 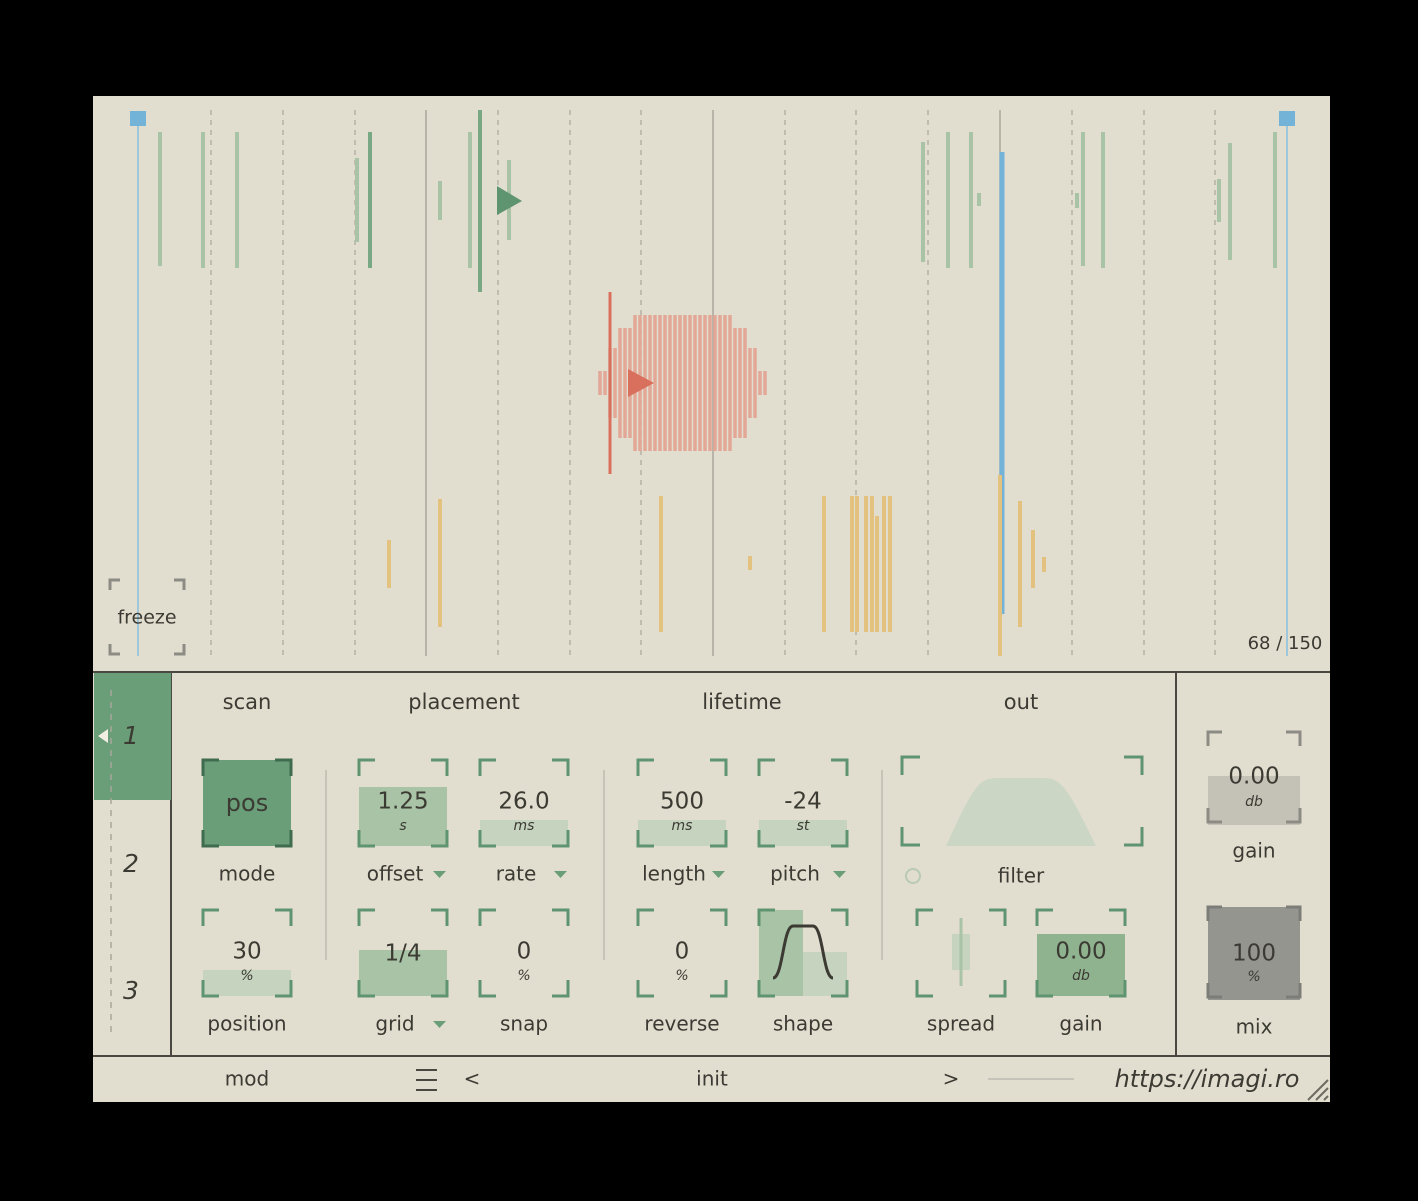 What do you see at coordinates (246, 1024) in the screenshot?
I see `knob-label: position` at bounding box center [246, 1024].